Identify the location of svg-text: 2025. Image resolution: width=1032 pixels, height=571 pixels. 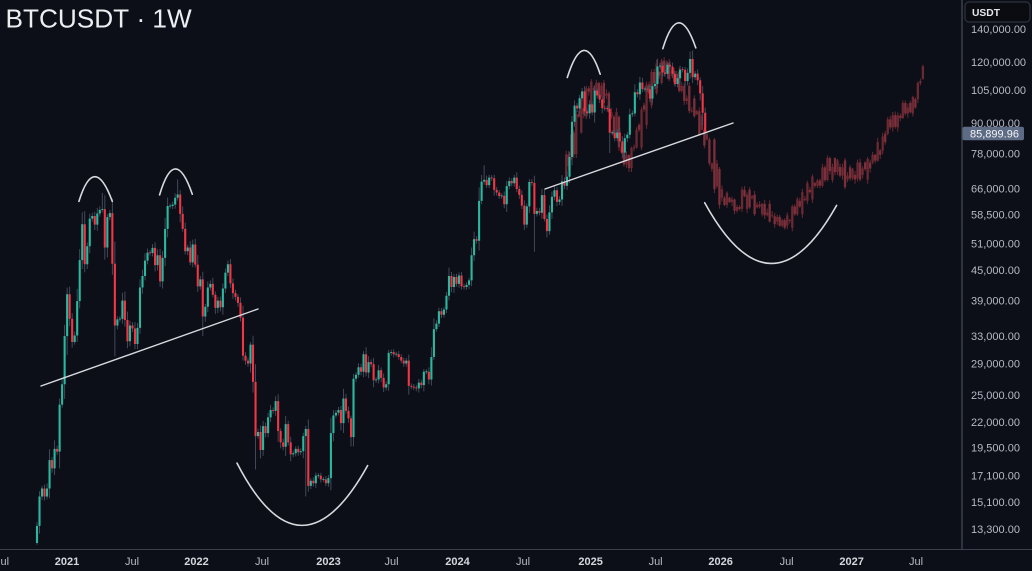
(590, 562).